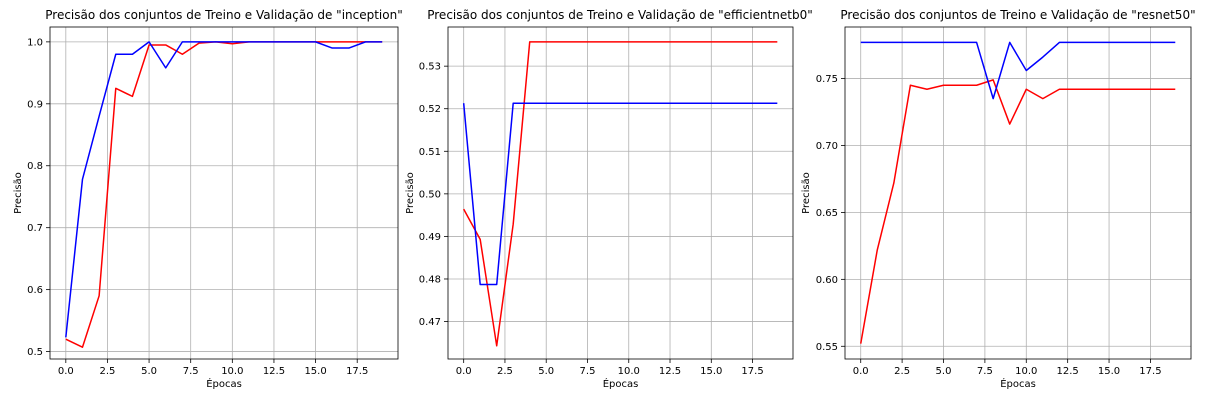 The image size is (1213, 410). I want to click on y-tick-label: 0.49, so click(430, 237).